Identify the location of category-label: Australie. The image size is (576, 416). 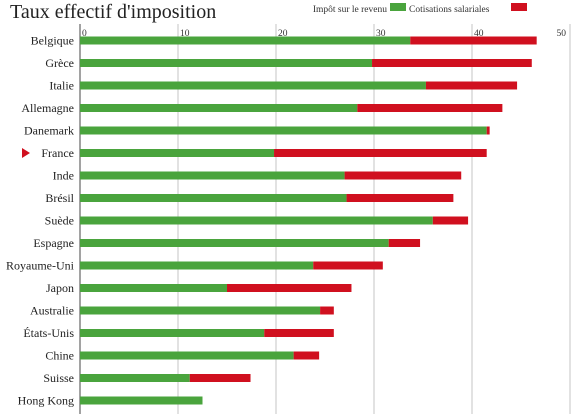
(52, 311).